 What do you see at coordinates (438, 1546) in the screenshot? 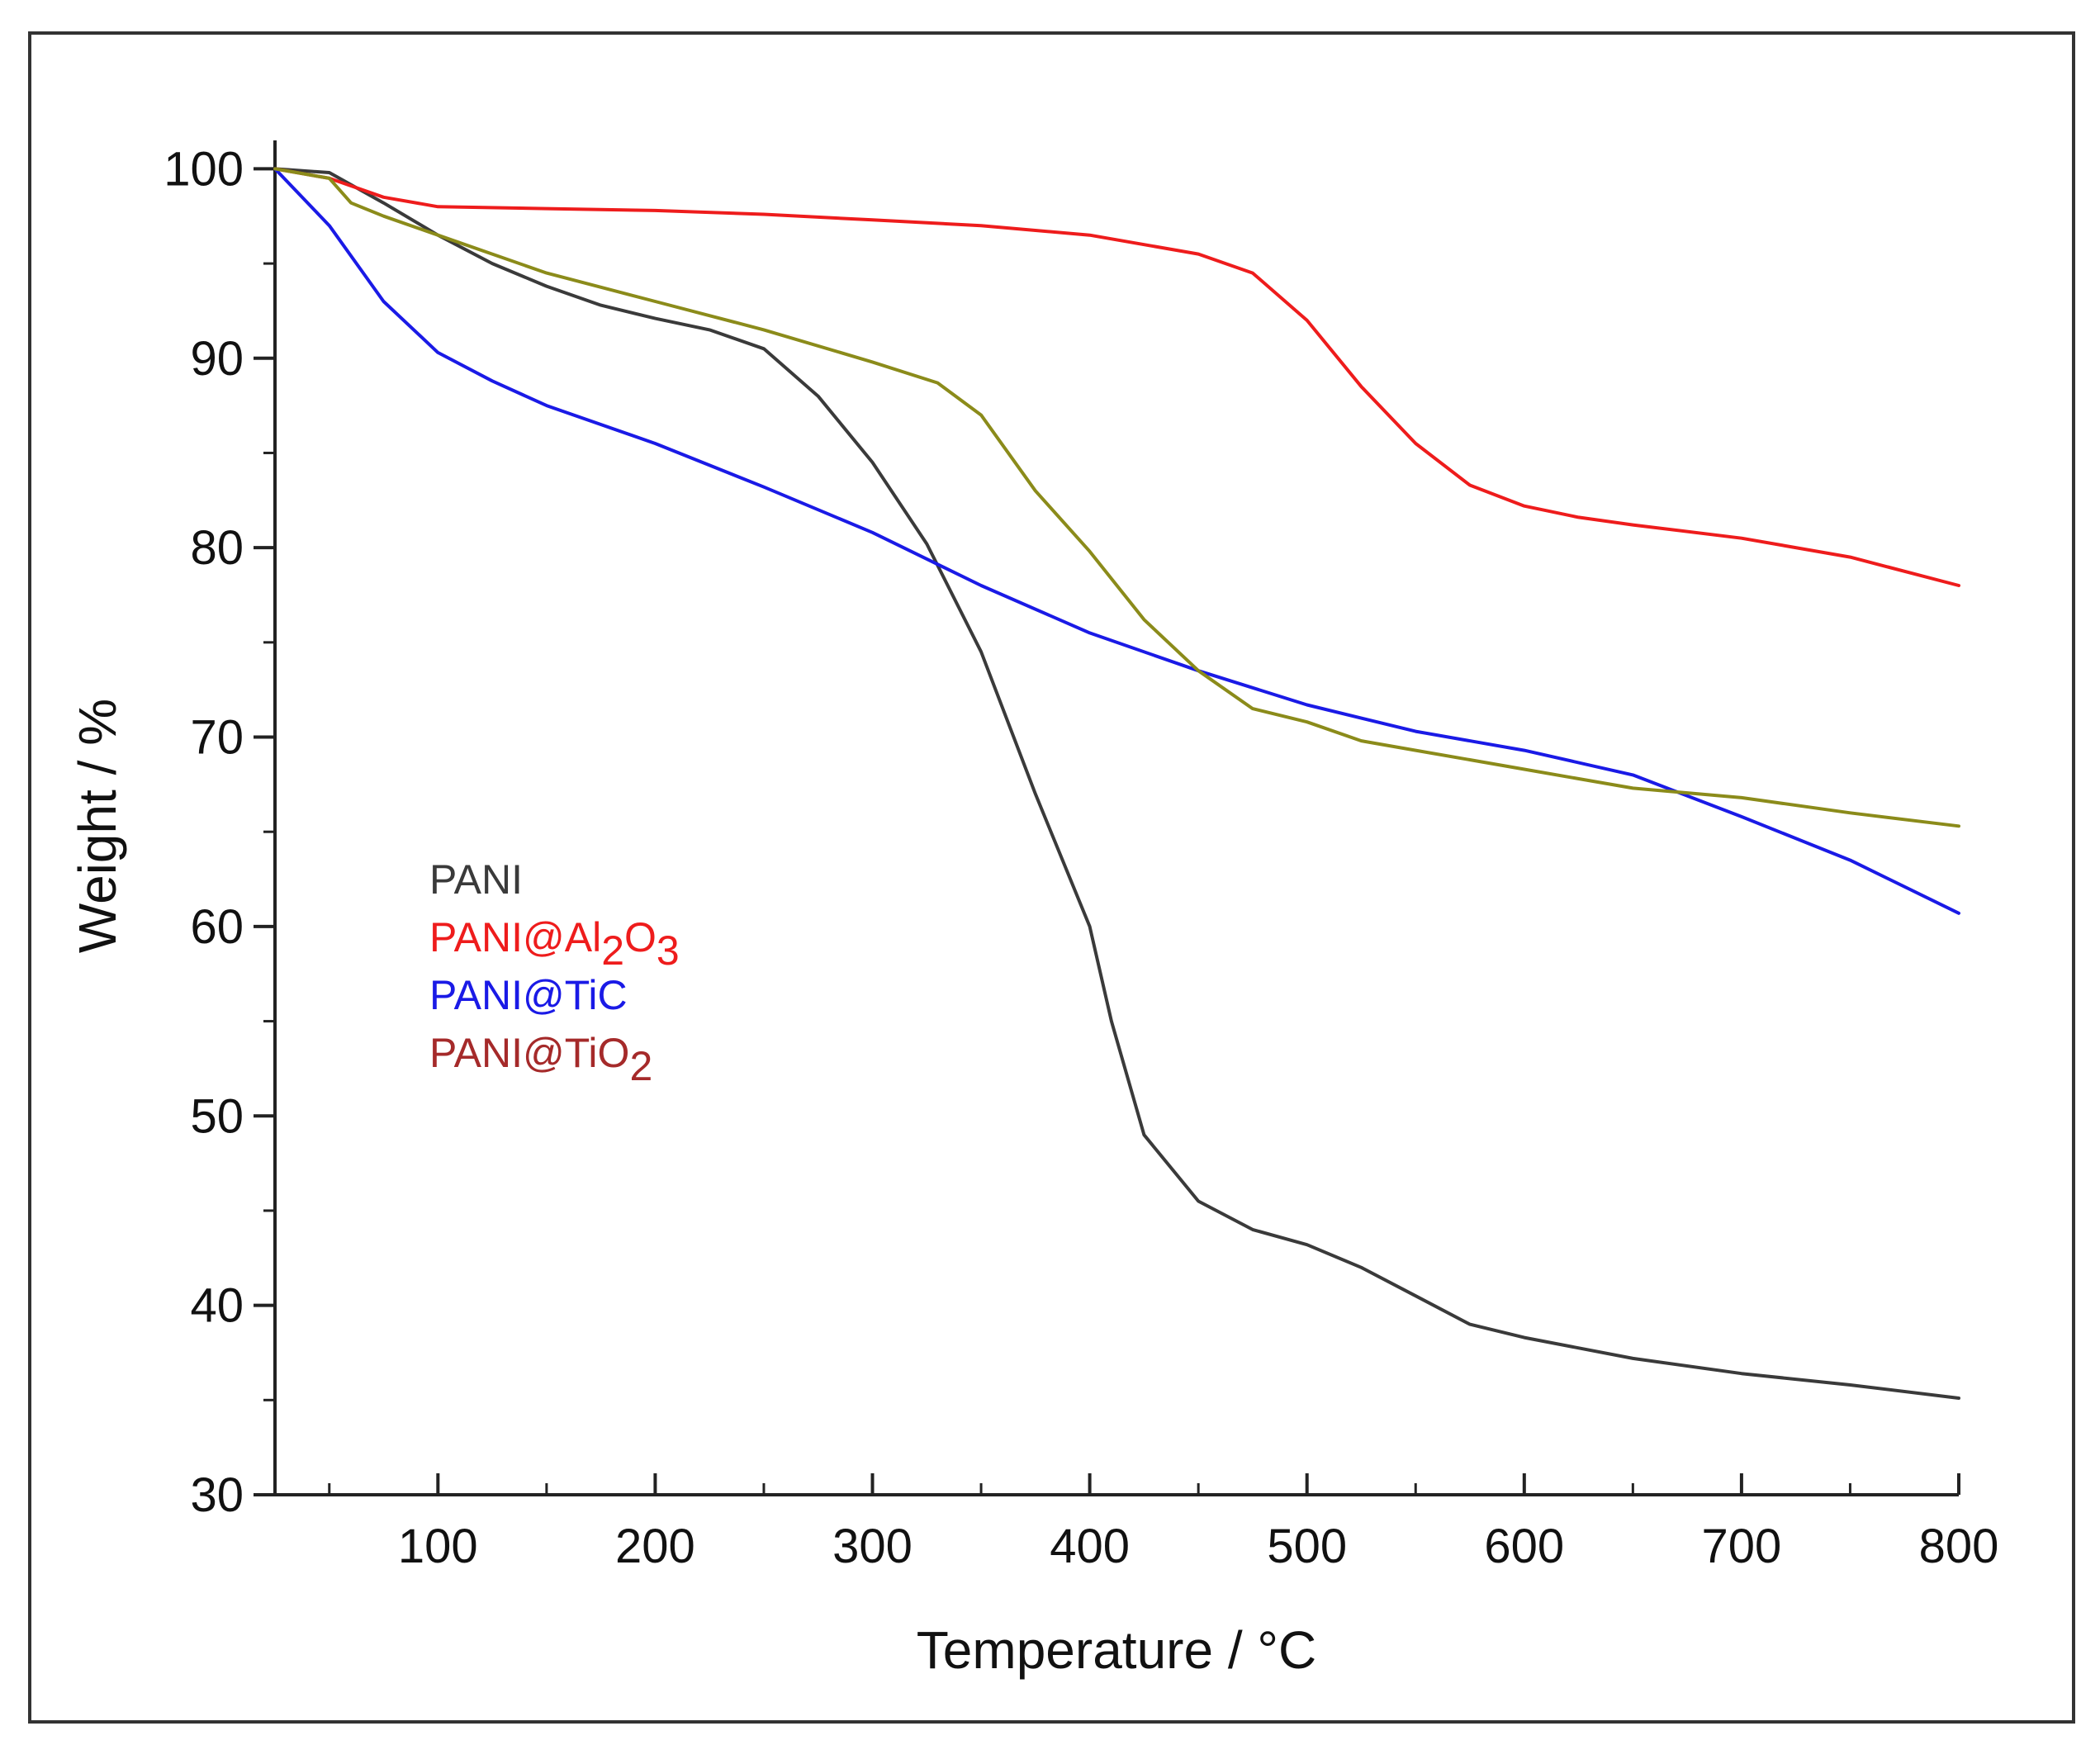
I see `x-tick-label: 100` at bounding box center [438, 1546].